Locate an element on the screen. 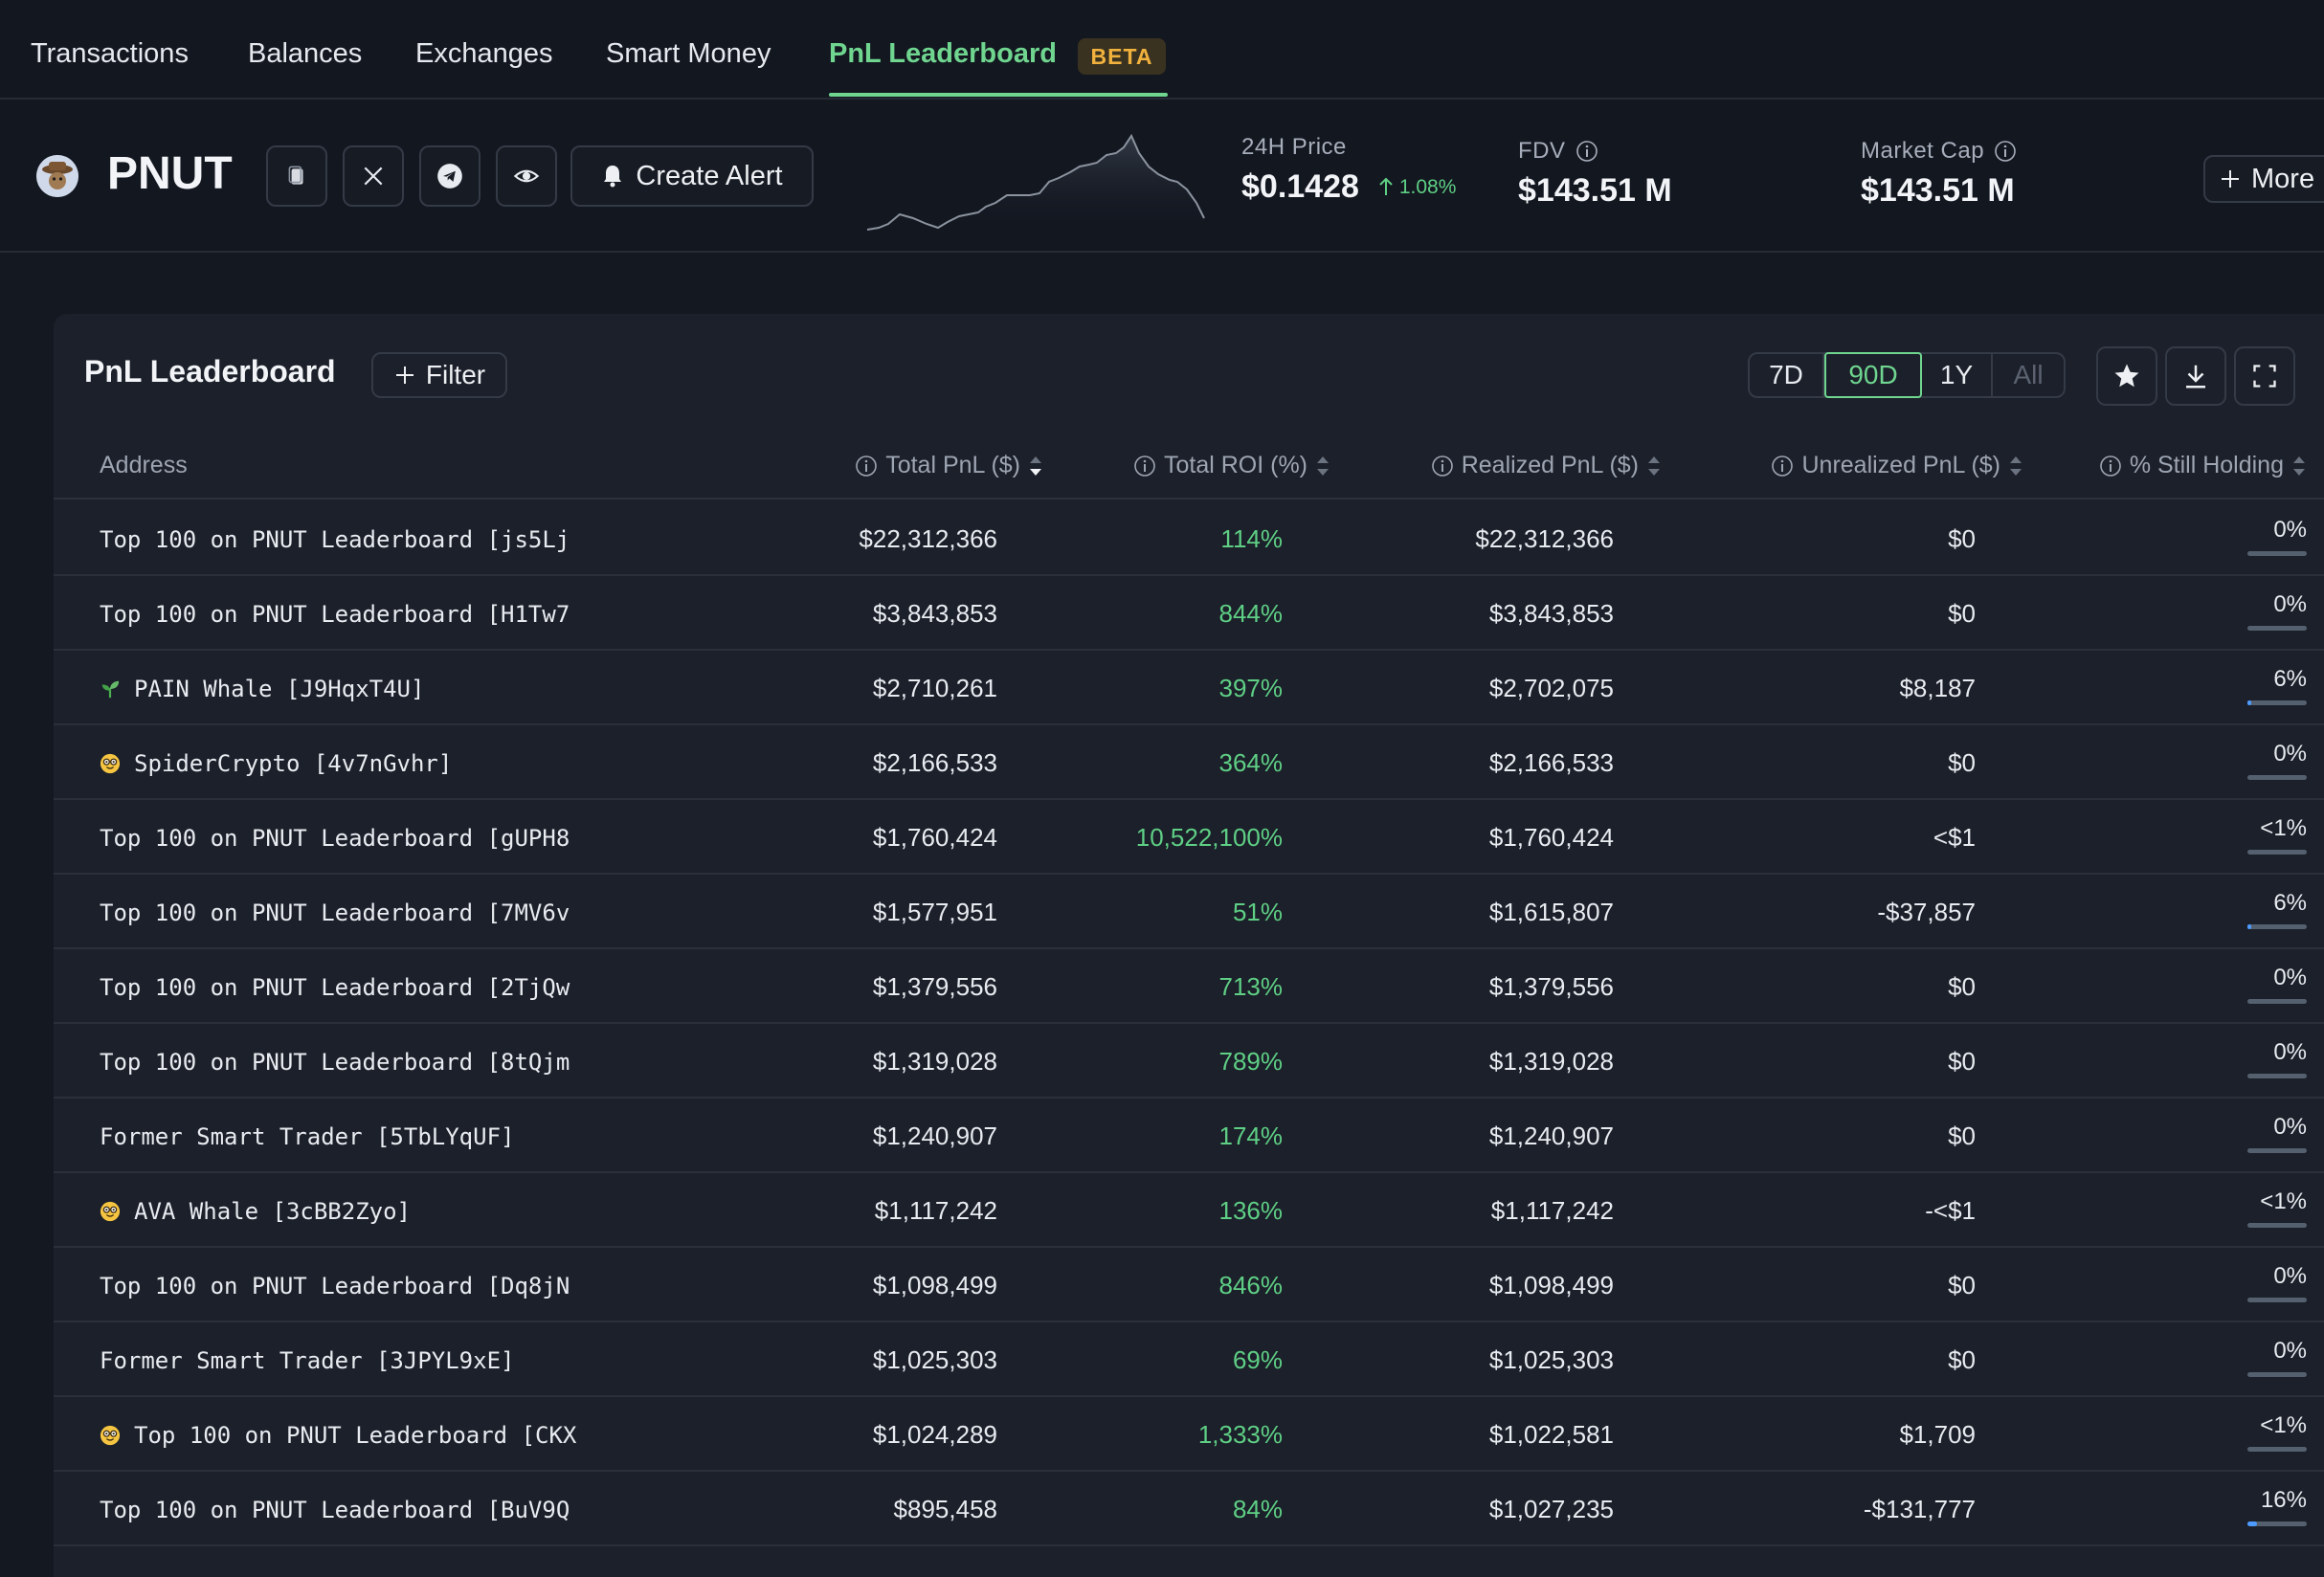 The image size is (2324, 1577). address-label: AVA Whale [3cBB2Zyo] is located at coordinates (272, 1211).